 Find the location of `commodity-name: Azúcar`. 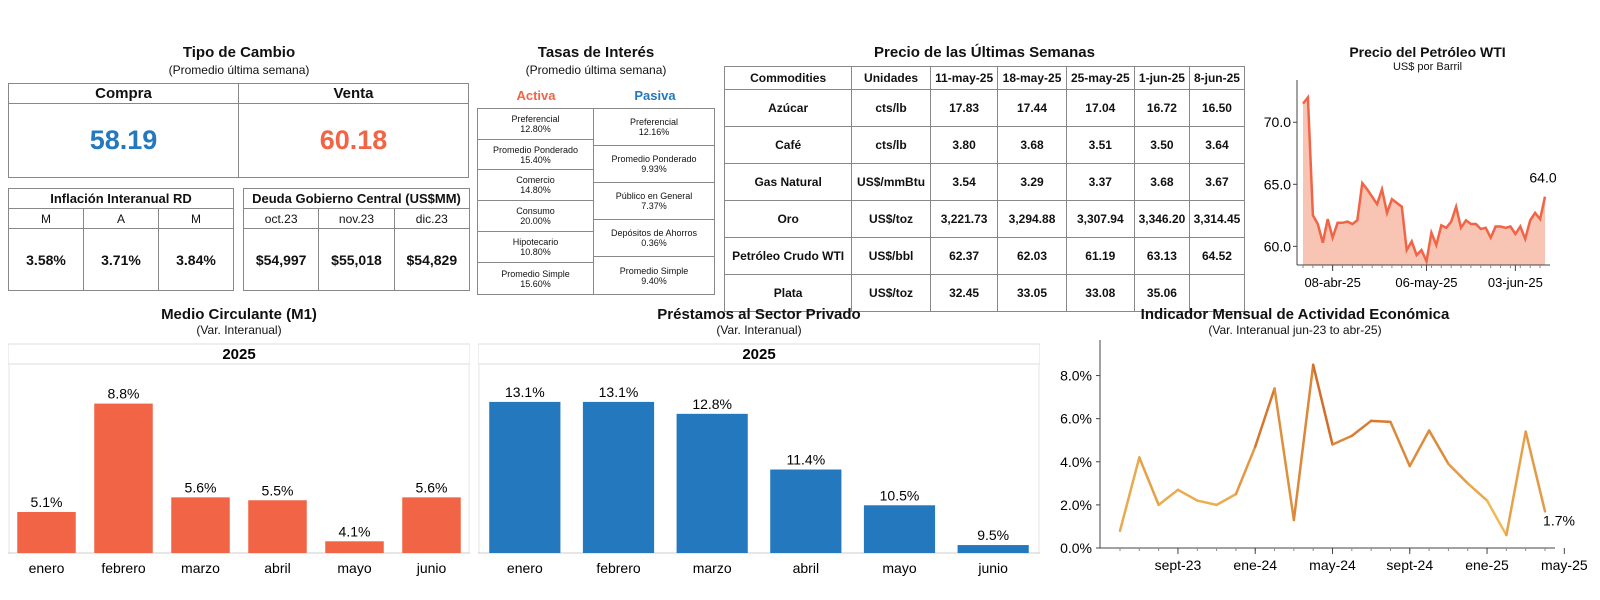

commodity-name: Azúcar is located at coordinates (788, 108).